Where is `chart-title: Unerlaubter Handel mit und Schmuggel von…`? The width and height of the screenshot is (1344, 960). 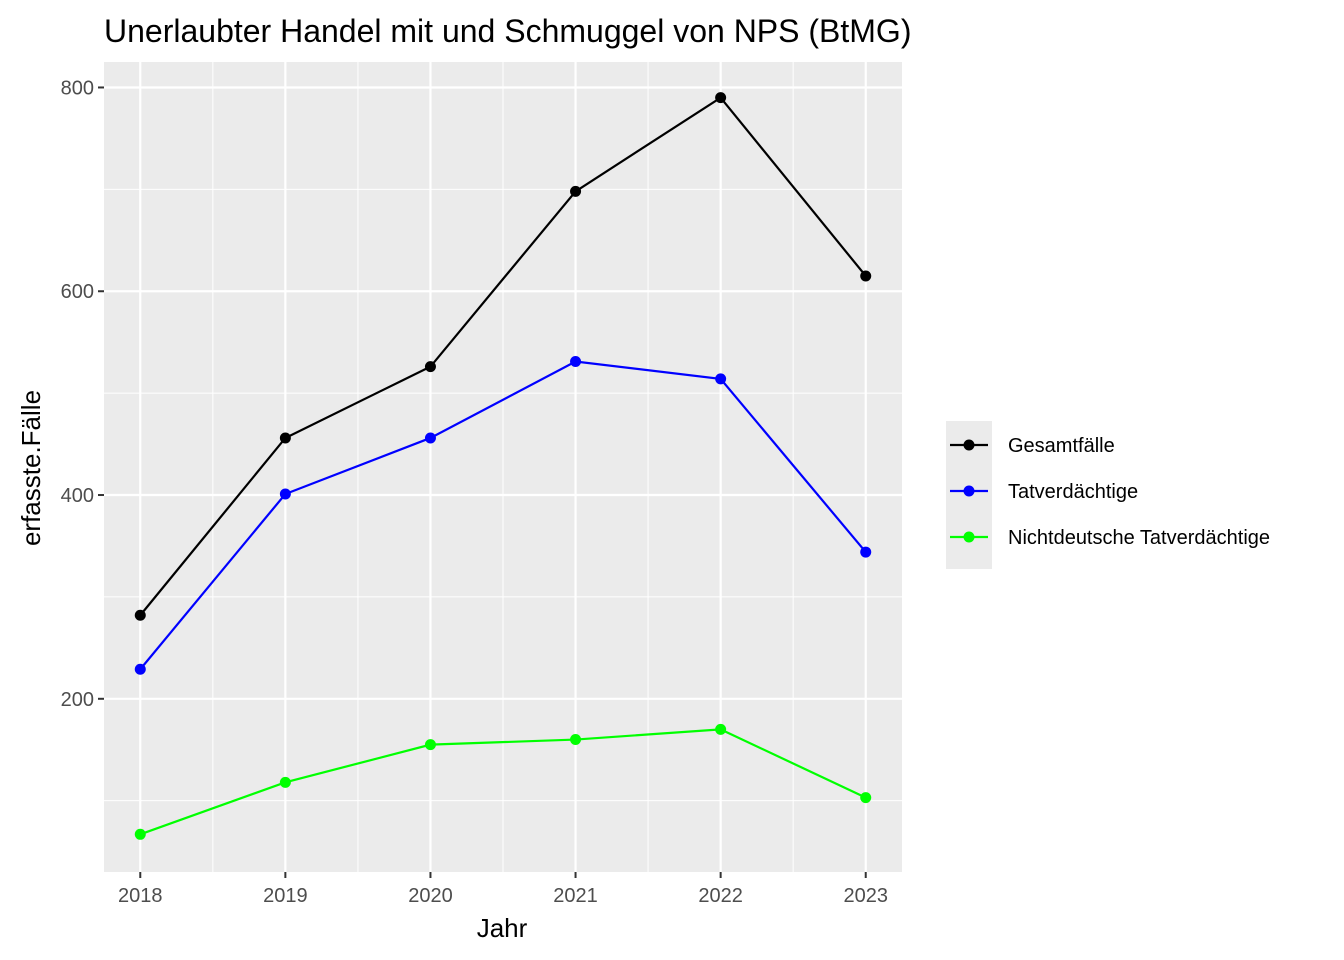 chart-title: Unerlaubter Handel mit und Schmuggel von… is located at coordinates (507, 31).